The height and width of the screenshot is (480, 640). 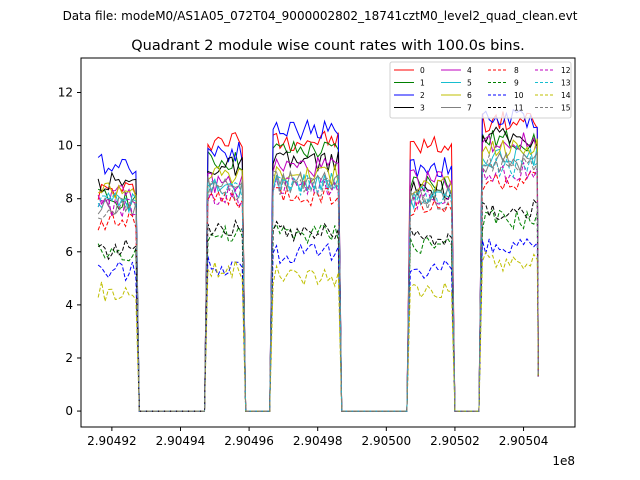 I want to click on legend-label-0: 0, so click(x=422, y=70).